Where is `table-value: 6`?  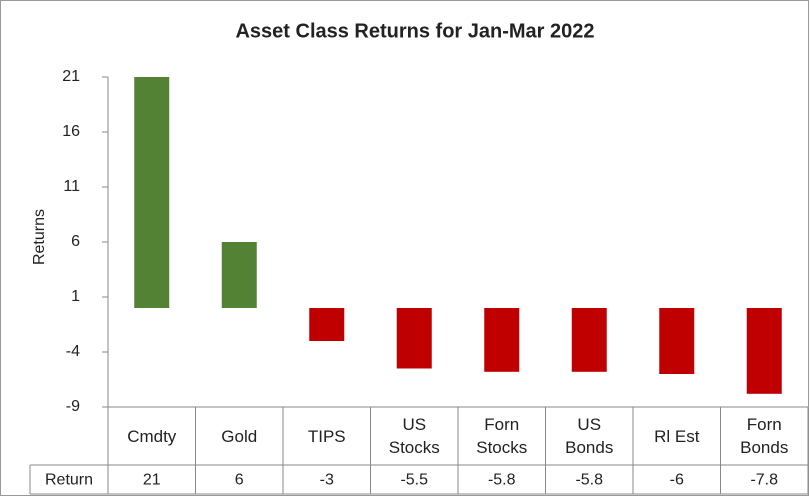 table-value: 6 is located at coordinates (239, 480).